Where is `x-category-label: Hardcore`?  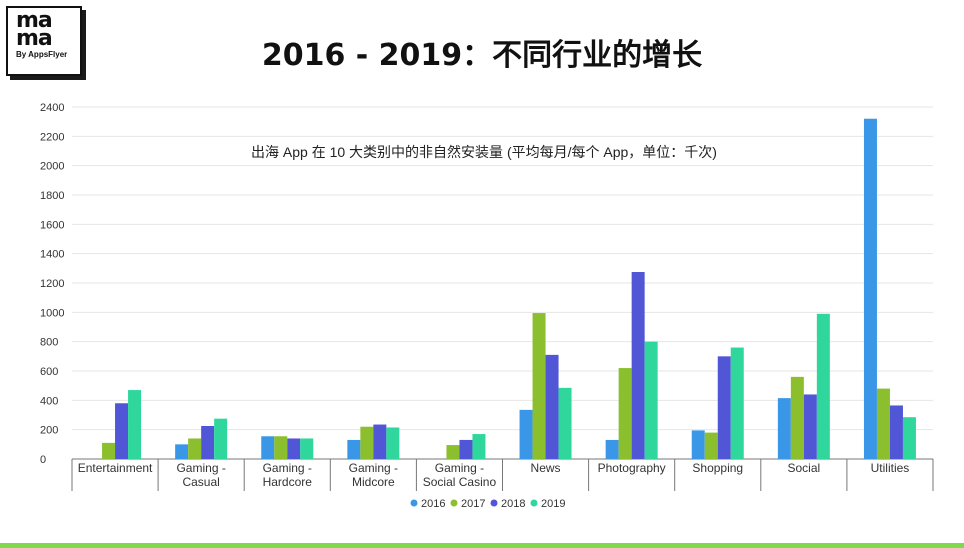
x-category-label: Hardcore is located at coordinates (288, 482).